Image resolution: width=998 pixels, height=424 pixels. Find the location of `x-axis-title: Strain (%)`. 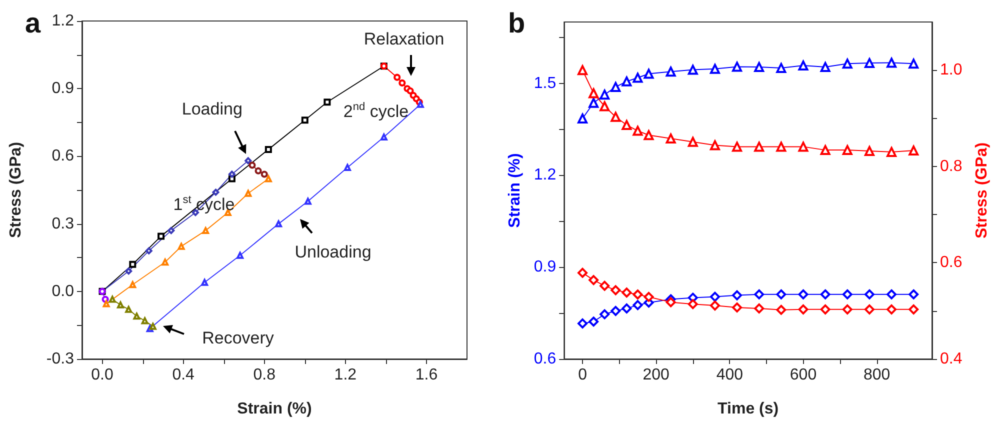

x-axis-title: Strain (%) is located at coordinates (274, 409).